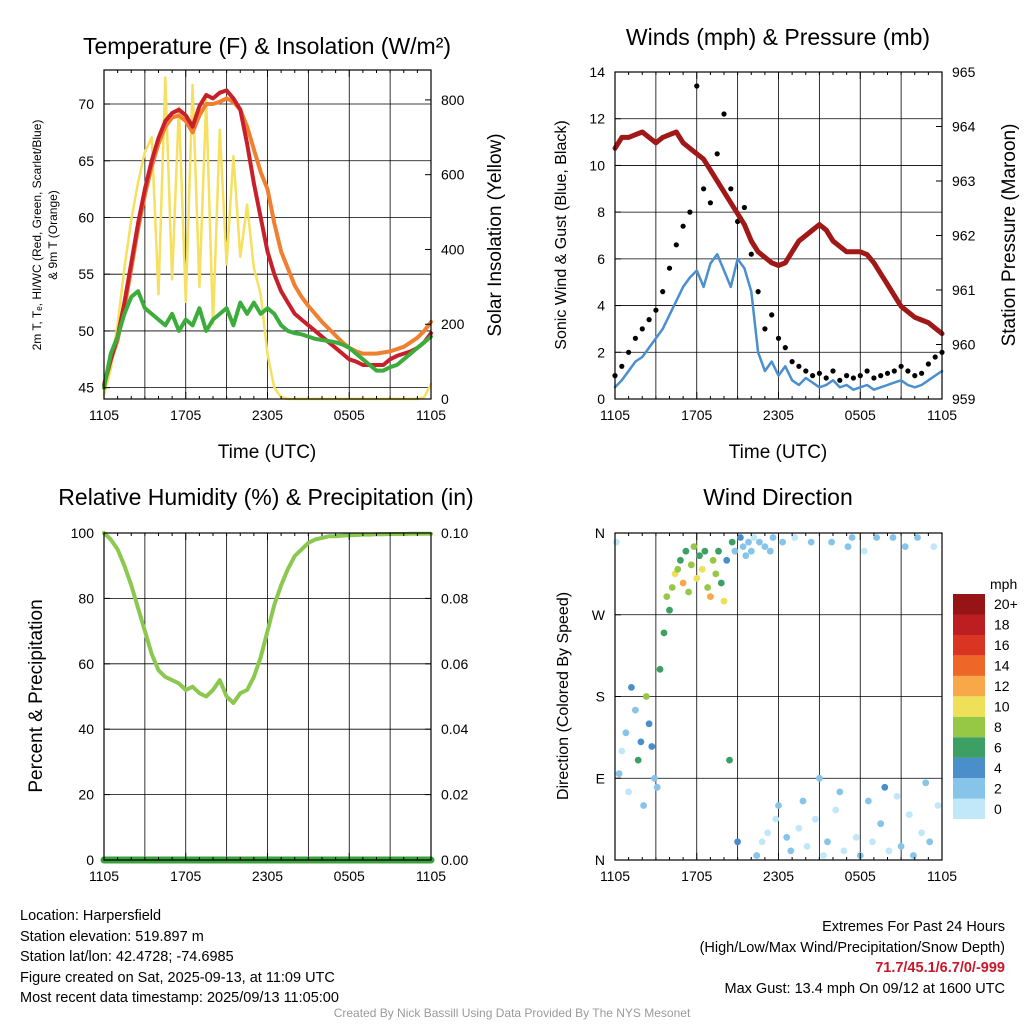 This screenshot has width=1024, height=1024. Describe the element at coordinates (454, 598) in the screenshot. I see `y-tick-label-right: 0.08` at that location.